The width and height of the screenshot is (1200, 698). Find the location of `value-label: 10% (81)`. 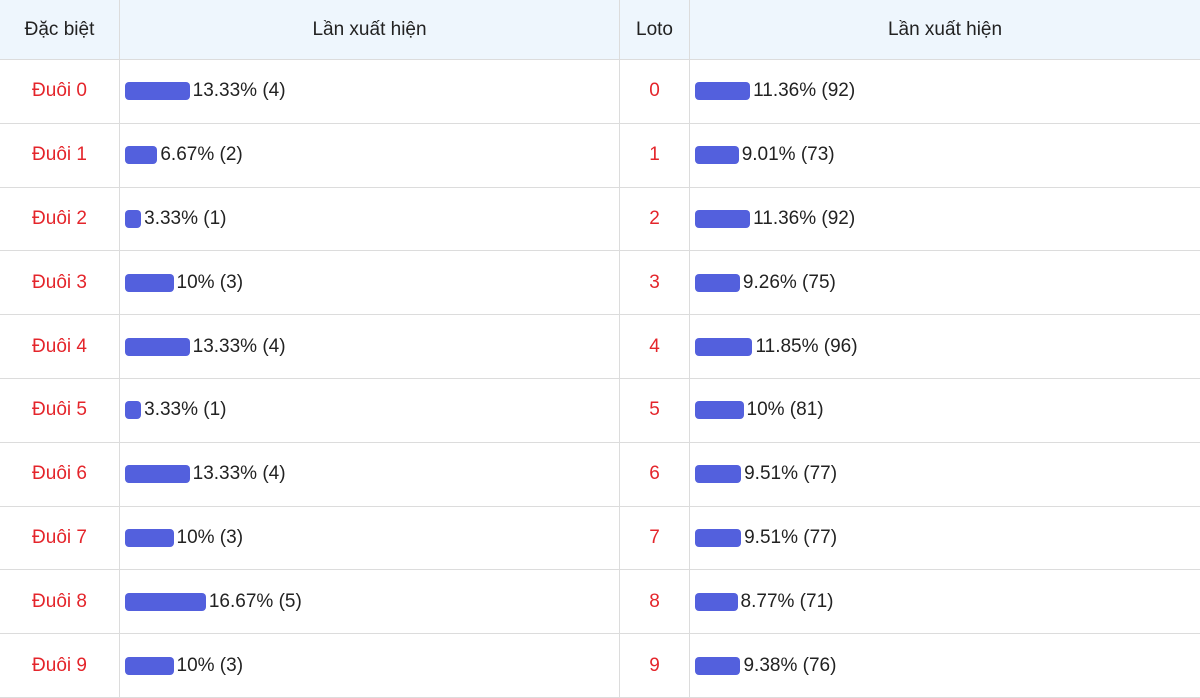

value-label: 10% (81) is located at coordinates (785, 410).